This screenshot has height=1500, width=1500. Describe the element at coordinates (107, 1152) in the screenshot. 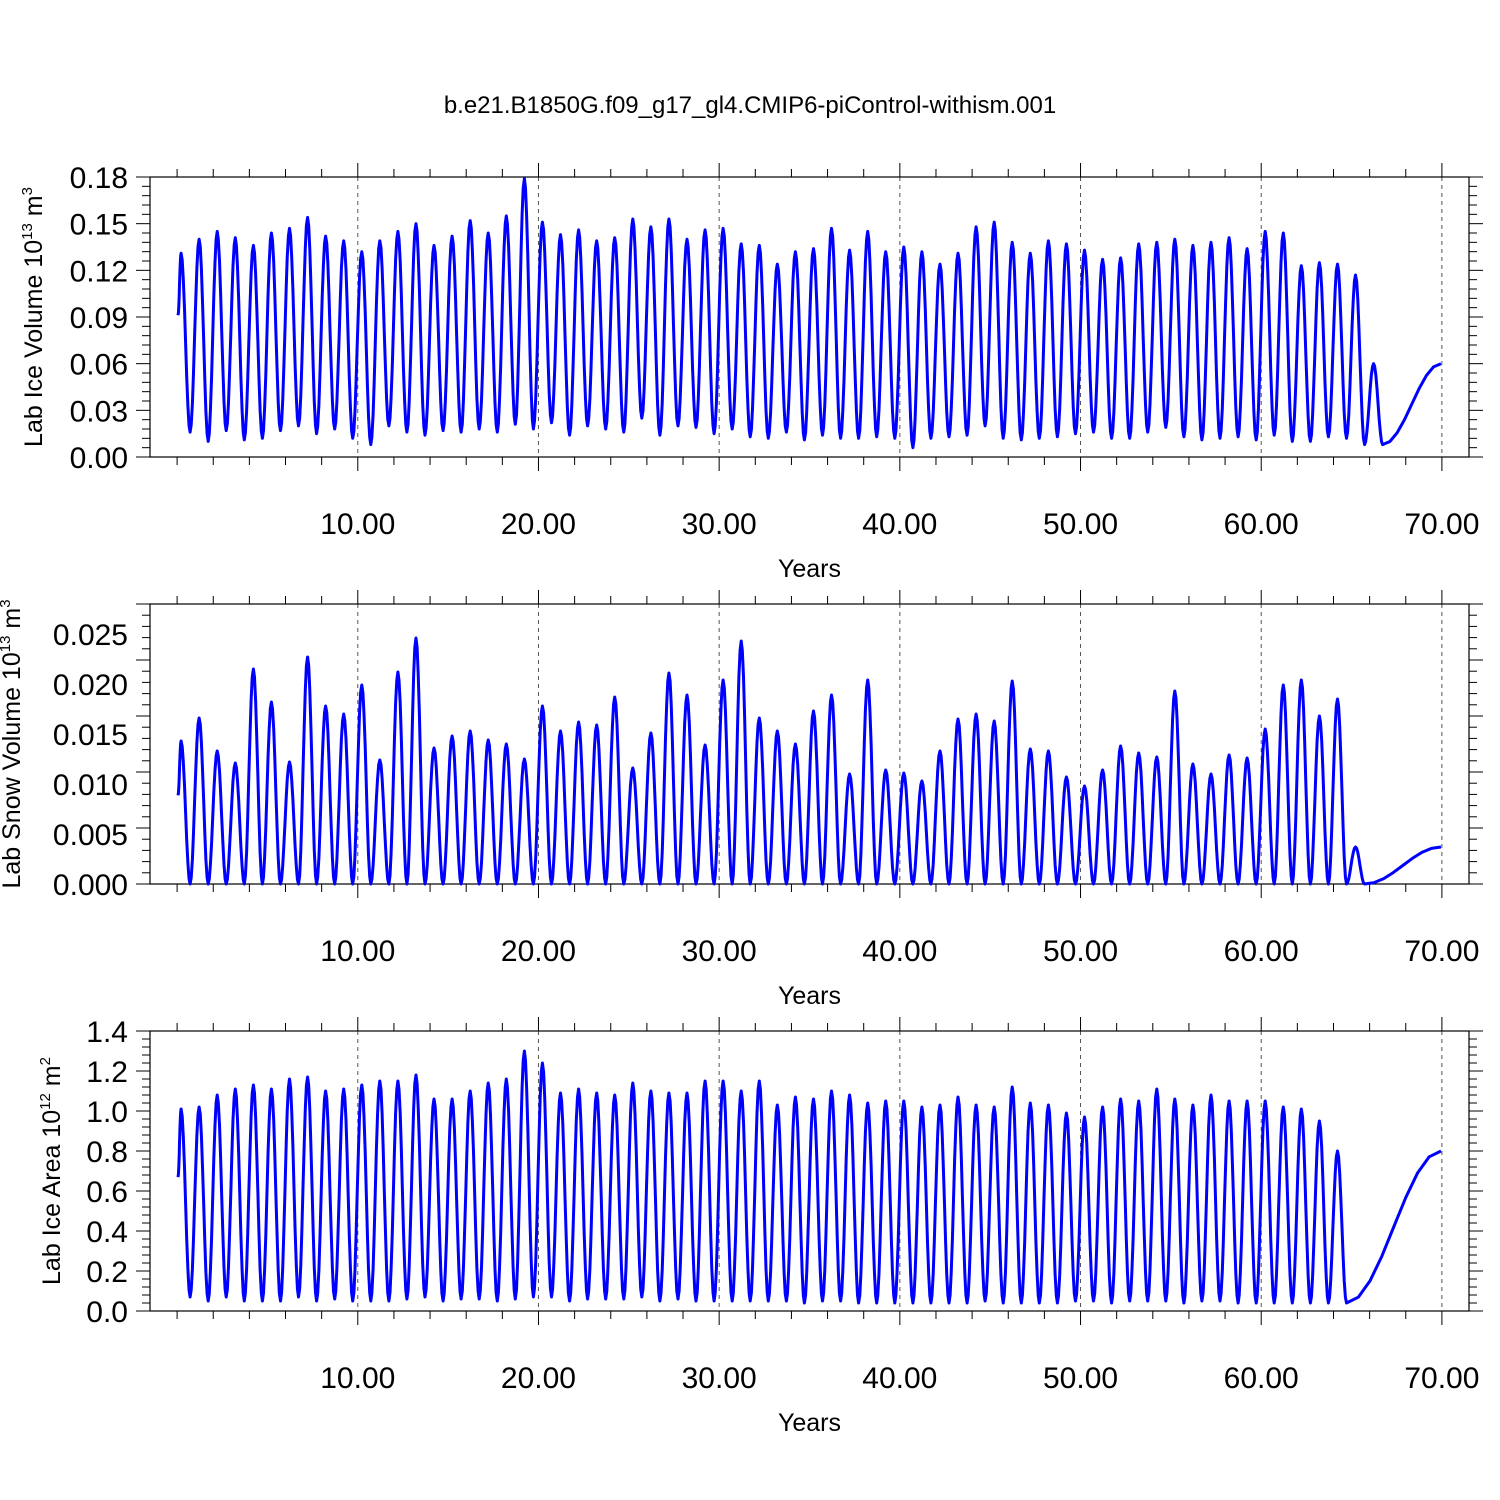

I see `y-tick-label: 0.8` at that location.